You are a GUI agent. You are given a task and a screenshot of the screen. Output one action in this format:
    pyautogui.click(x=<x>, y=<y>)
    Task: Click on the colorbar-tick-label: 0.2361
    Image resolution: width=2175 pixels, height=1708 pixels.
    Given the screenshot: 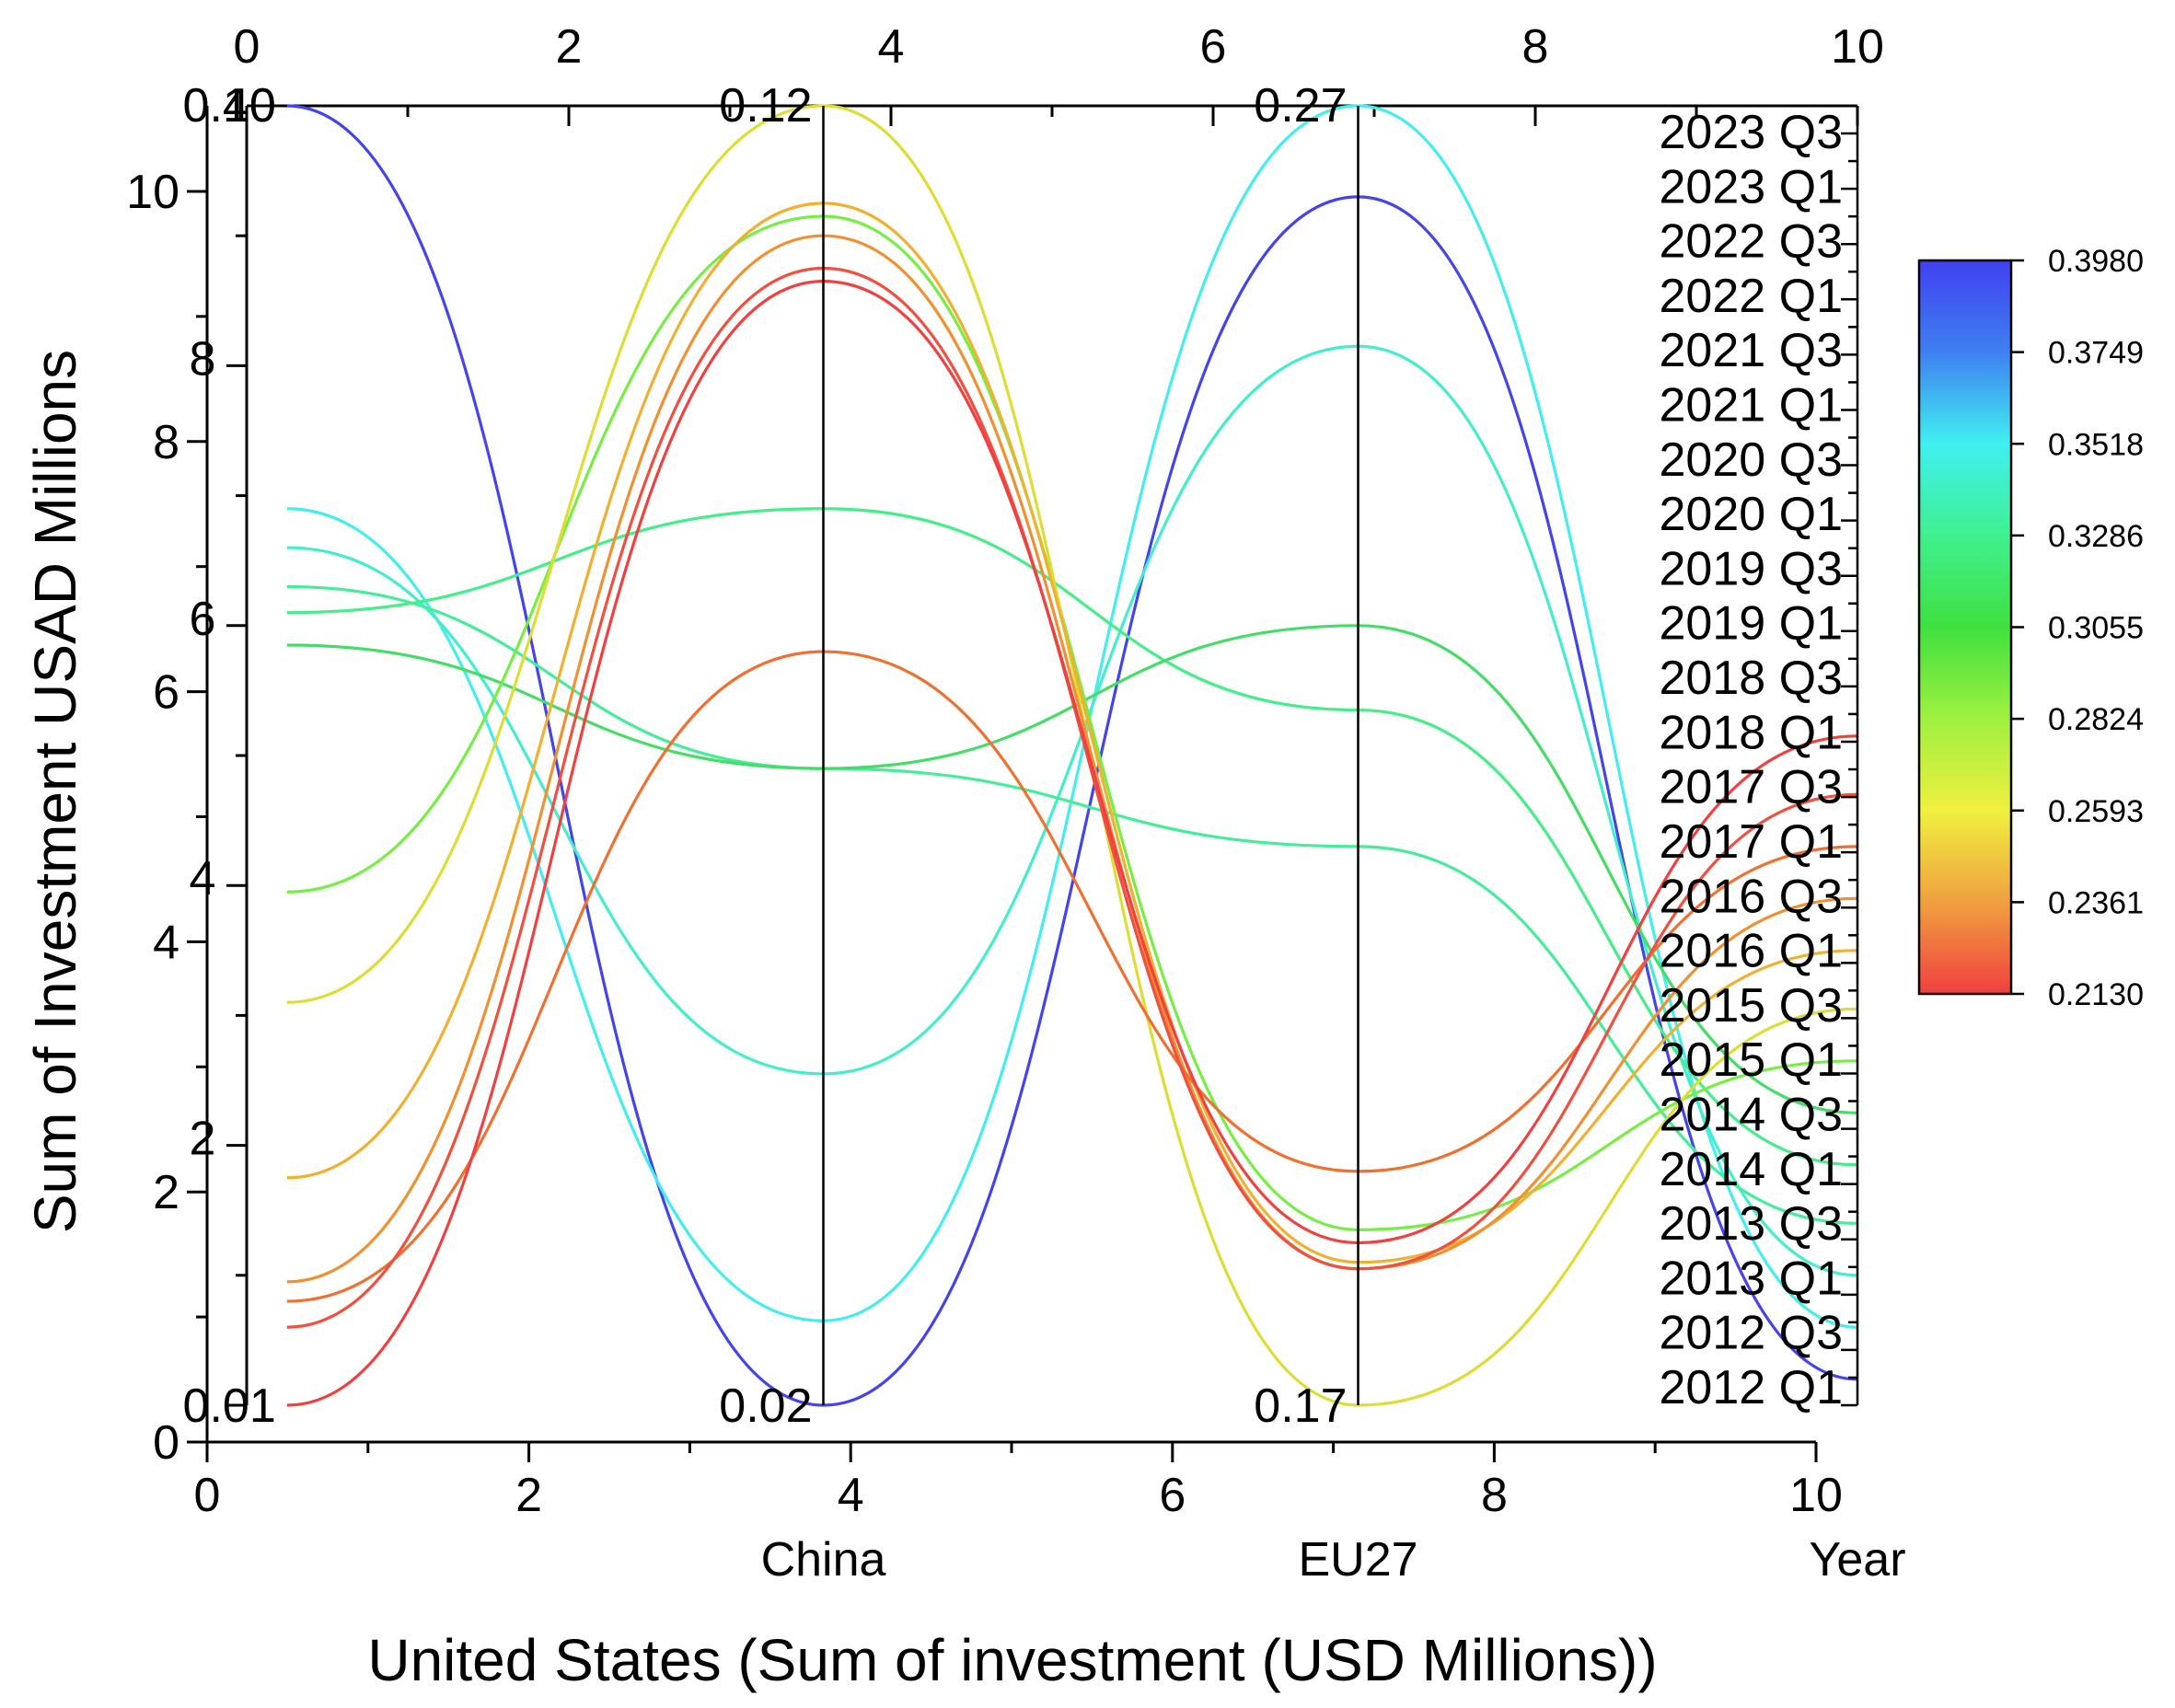 What is the action you would take?
    pyautogui.click(x=2096, y=903)
    